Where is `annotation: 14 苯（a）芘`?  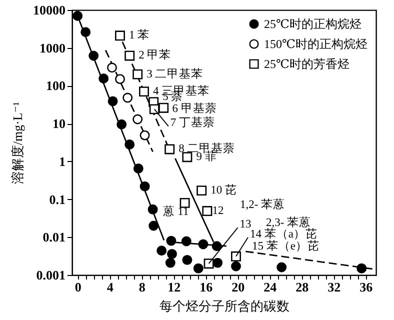 annotation: 14 苯（a）芘 is located at coordinates (284, 233).